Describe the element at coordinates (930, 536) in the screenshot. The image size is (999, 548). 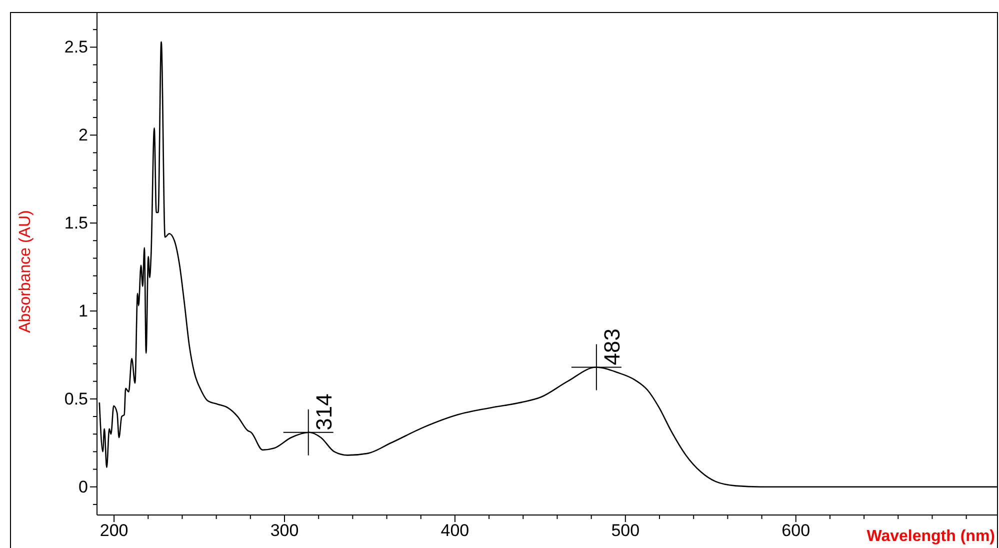
I see `x-axis-title: Wavelength (nm)` at that location.